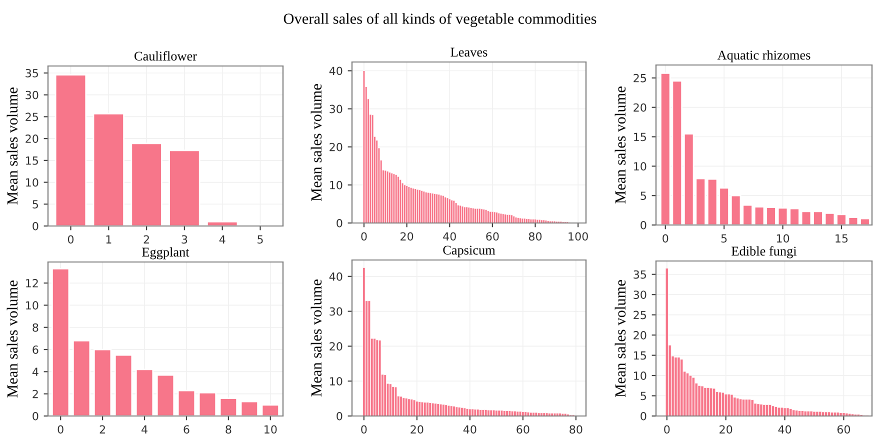 Image resolution: width=880 pixels, height=439 pixels. I want to click on x-tick-label: 100, so click(578, 236).